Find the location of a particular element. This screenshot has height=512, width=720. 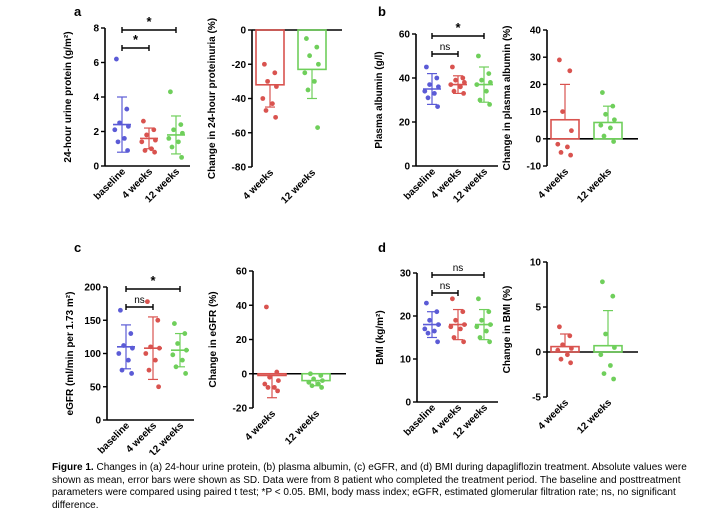

panel-label-c: c is located at coordinates (77, 247).